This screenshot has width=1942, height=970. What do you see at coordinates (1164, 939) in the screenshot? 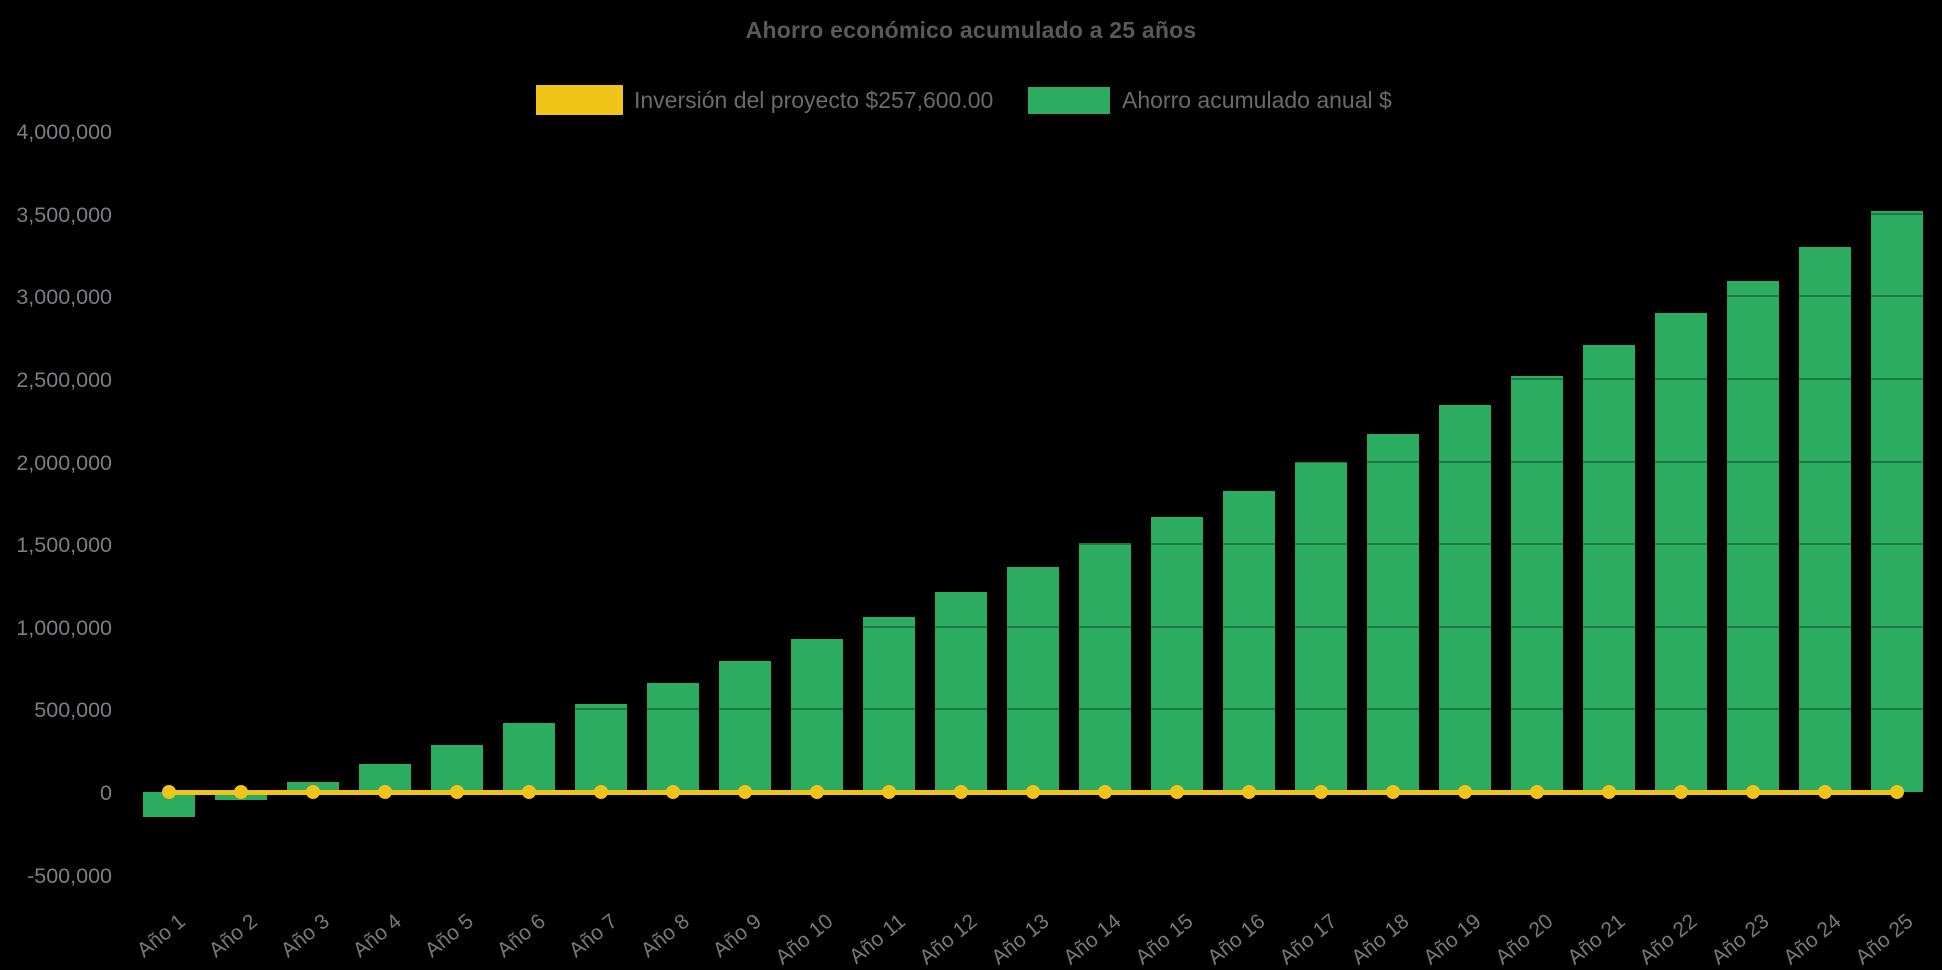
I see `x-axis-tick-label: Año 15` at bounding box center [1164, 939].